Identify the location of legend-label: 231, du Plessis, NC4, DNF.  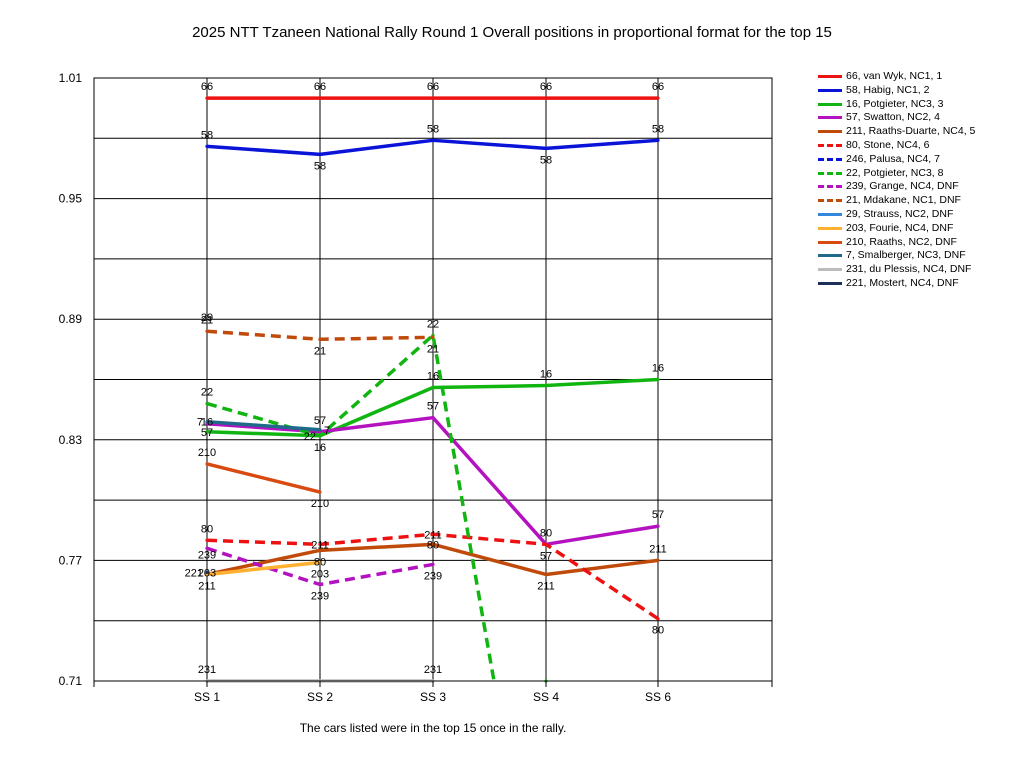
(909, 269).